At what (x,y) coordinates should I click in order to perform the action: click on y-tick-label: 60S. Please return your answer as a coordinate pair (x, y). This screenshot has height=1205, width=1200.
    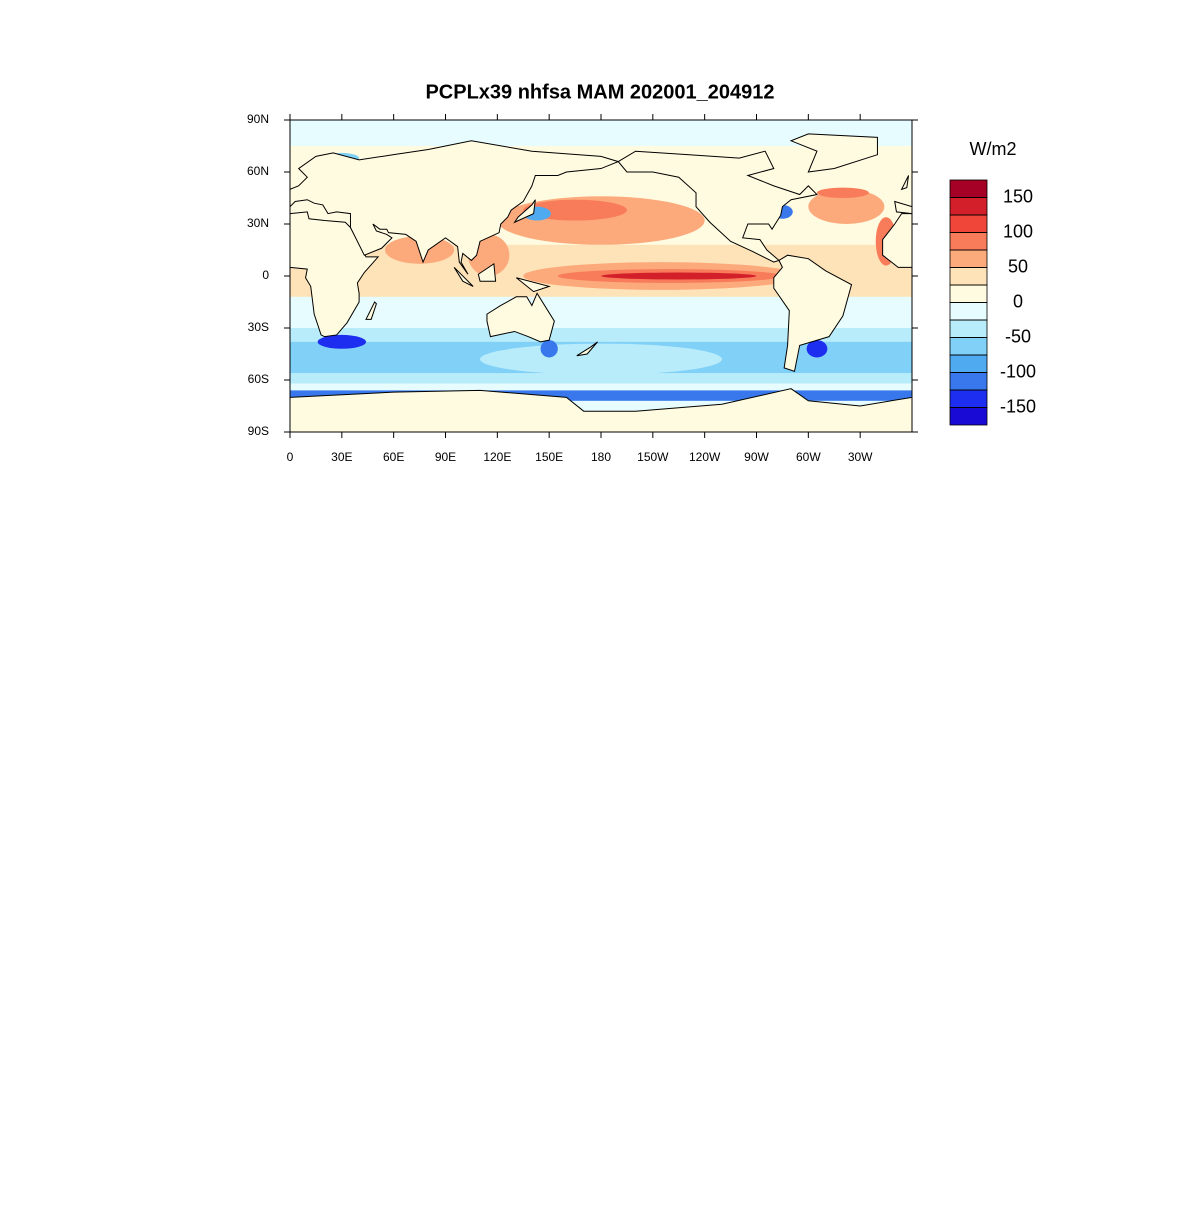
    Looking at the image, I should click on (258, 379).